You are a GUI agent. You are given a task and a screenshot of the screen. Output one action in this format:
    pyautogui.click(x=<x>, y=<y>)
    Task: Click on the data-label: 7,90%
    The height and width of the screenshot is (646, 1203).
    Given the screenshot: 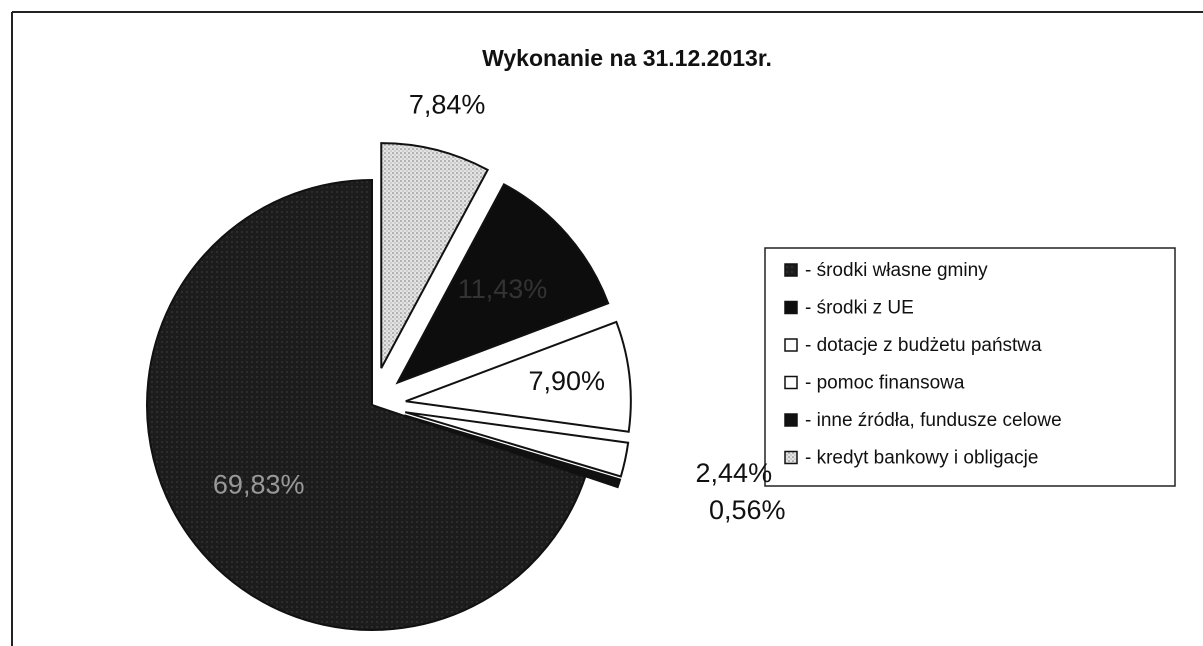 What is the action you would take?
    pyautogui.click(x=566, y=381)
    